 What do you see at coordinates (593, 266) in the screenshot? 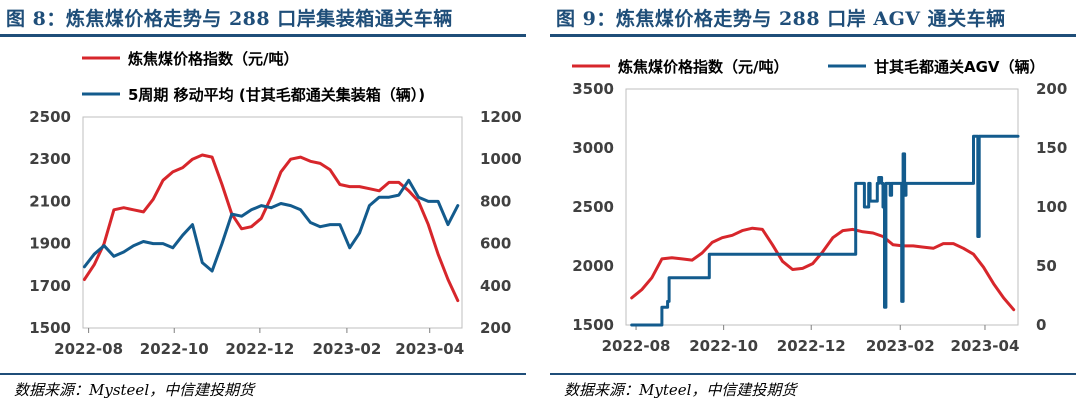
I see `fig9-y-left-tick-label: 2000` at bounding box center [593, 266].